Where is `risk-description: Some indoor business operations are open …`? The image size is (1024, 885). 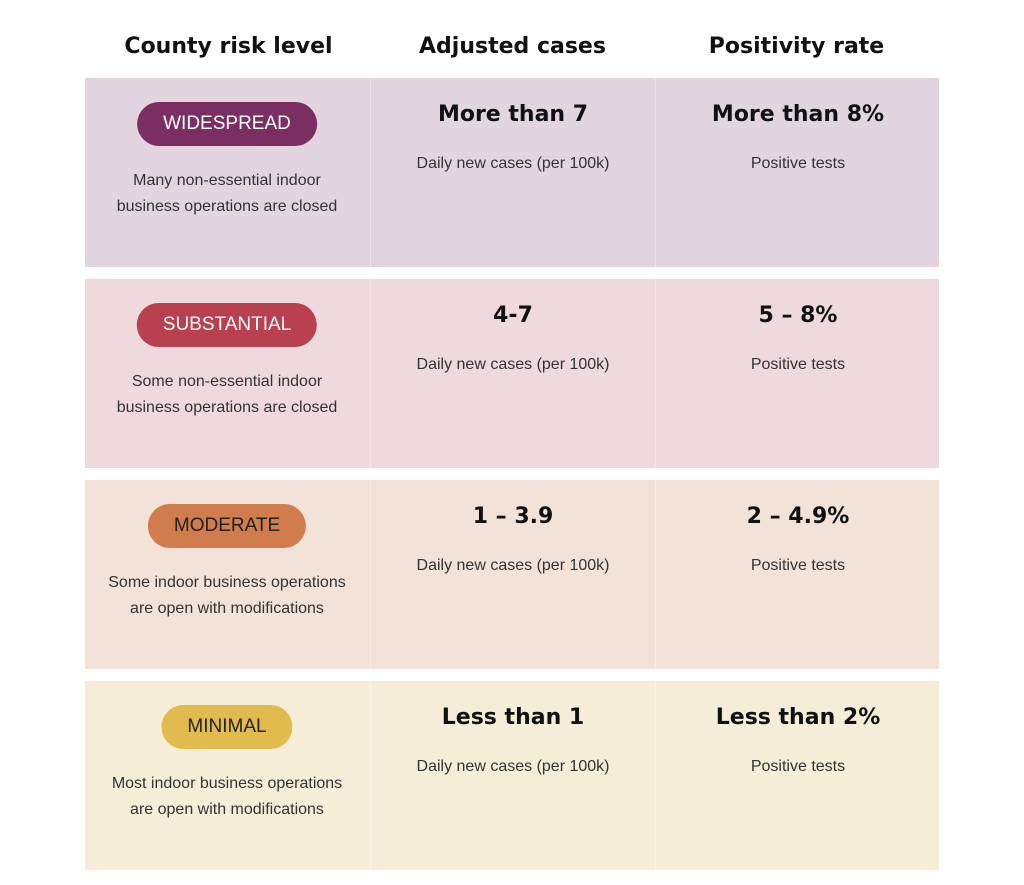
risk-description: Some indoor business operations are open … is located at coordinates (227, 596).